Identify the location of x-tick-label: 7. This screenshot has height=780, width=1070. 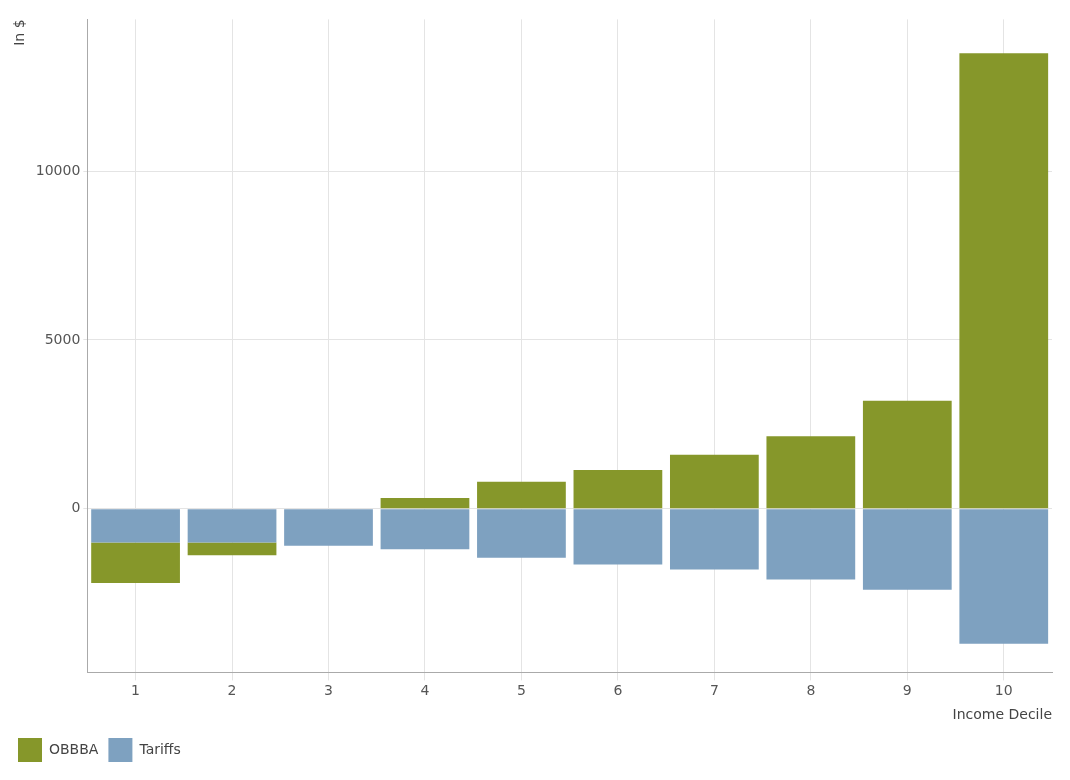
(714, 690).